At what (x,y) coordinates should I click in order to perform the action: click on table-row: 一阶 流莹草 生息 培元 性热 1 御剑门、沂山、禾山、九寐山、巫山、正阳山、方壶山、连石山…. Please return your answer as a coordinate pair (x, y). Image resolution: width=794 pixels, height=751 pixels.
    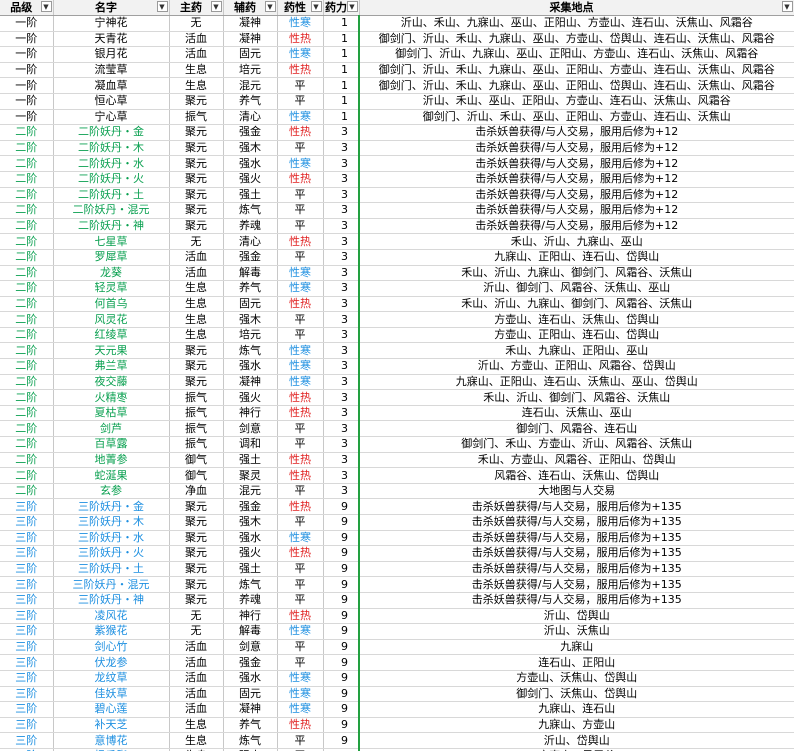
    Looking at the image, I should click on (397, 70).